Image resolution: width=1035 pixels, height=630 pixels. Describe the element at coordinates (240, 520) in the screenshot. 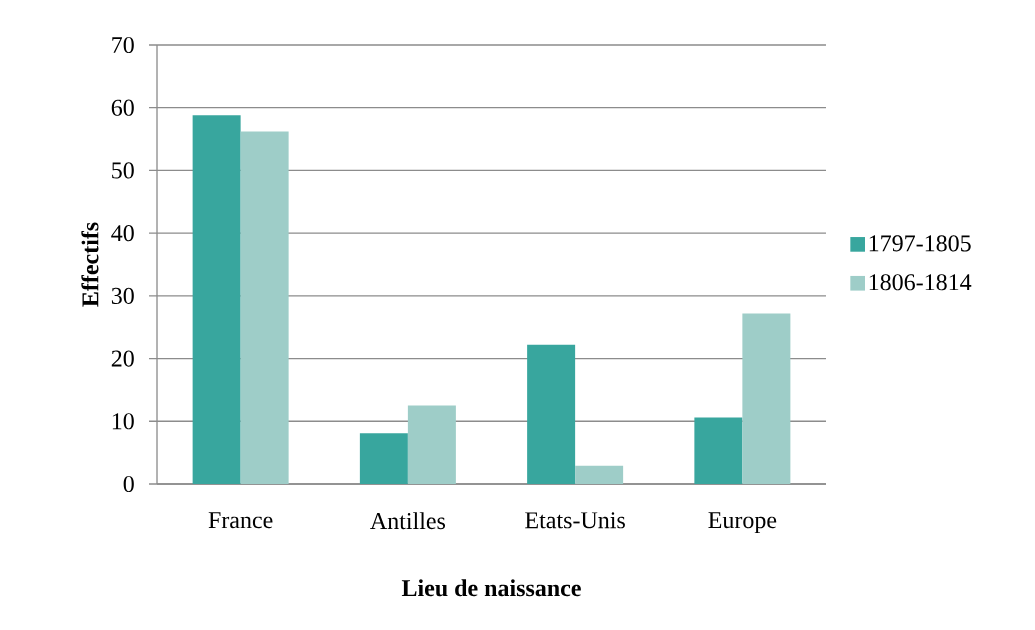

I see `x-tick-label: France` at that location.